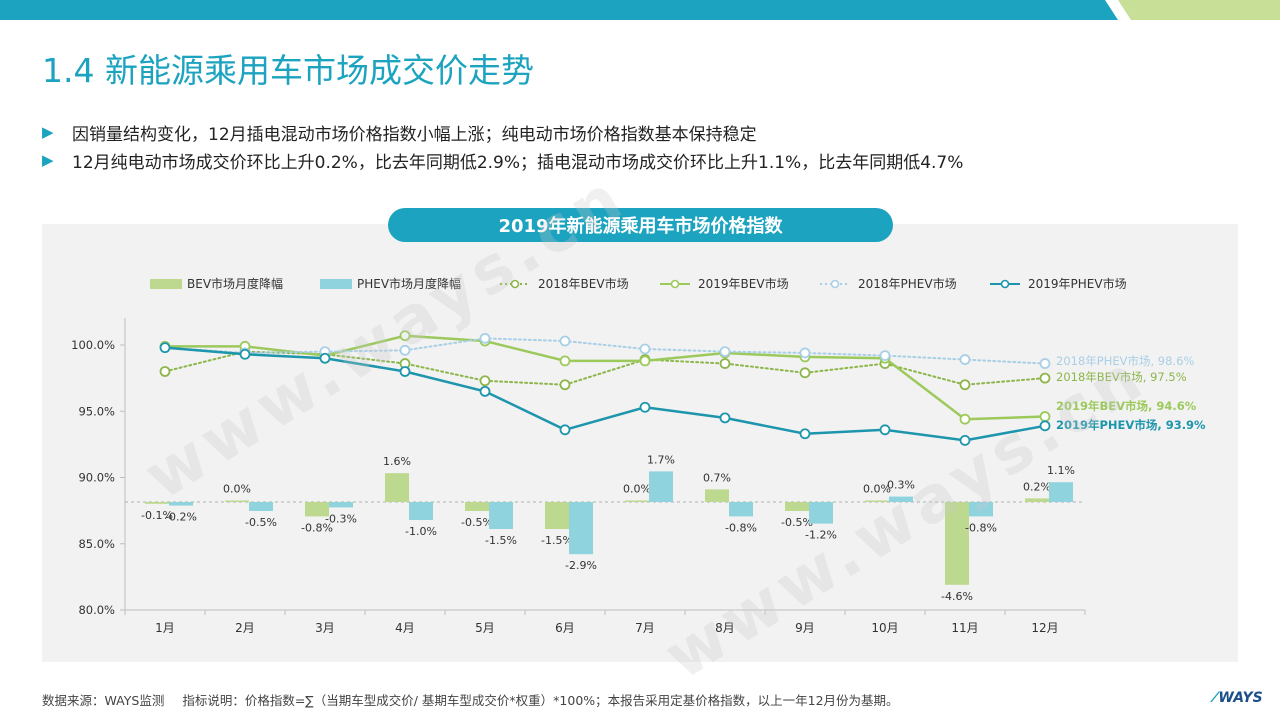 The width and height of the screenshot is (1280, 720). What do you see at coordinates (661, 459) in the screenshot?
I see `phev-change-label: 1.7%` at bounding box center [661, 459].